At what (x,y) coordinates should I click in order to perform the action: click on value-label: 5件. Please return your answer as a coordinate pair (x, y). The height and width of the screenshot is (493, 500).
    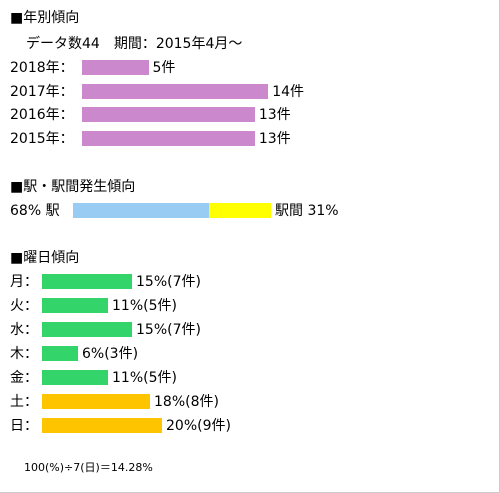
    Looking at the image, I should click on (164, 68).